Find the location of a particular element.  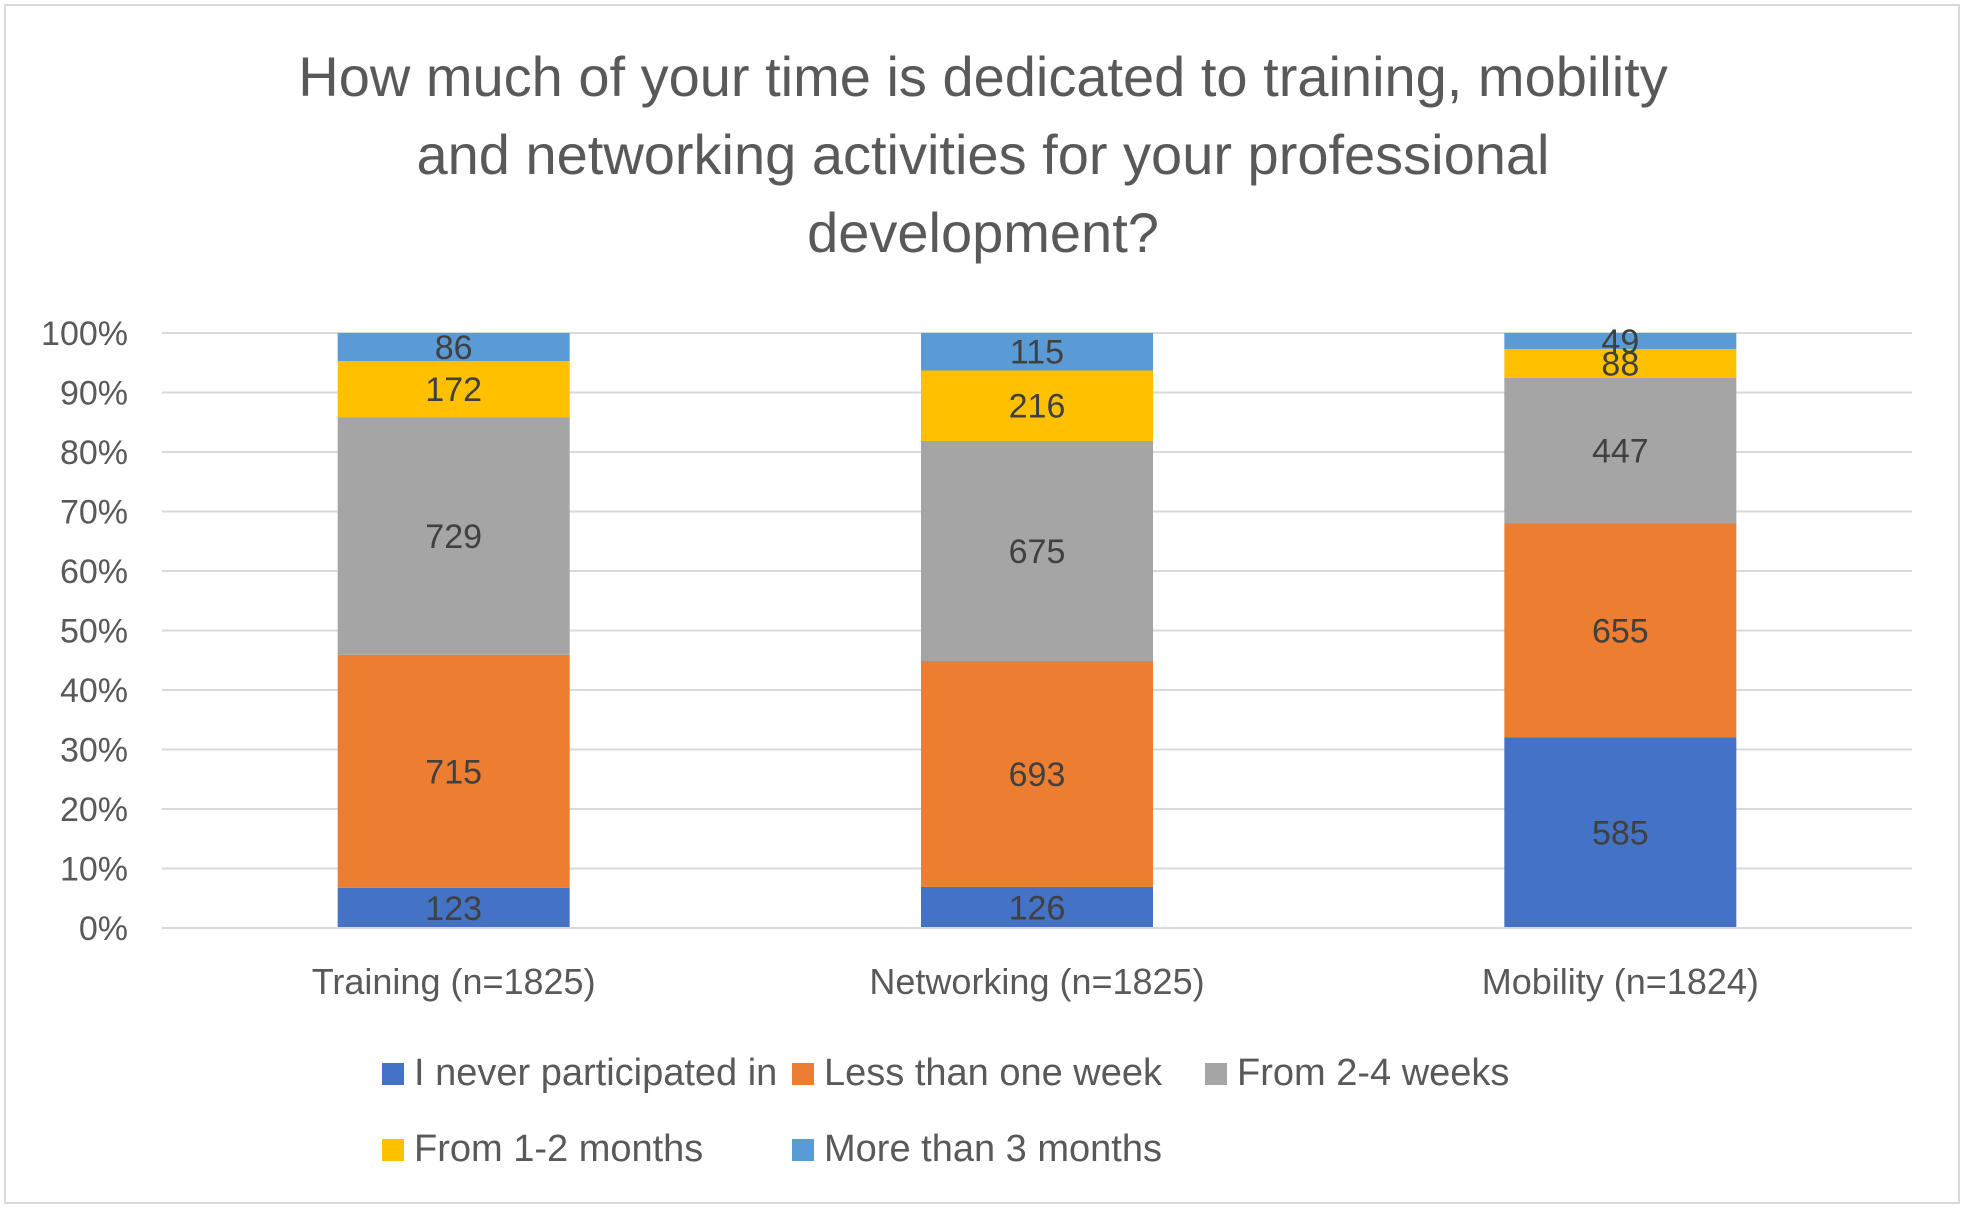

data-label: 693 is located at coordinates (1037, 775).